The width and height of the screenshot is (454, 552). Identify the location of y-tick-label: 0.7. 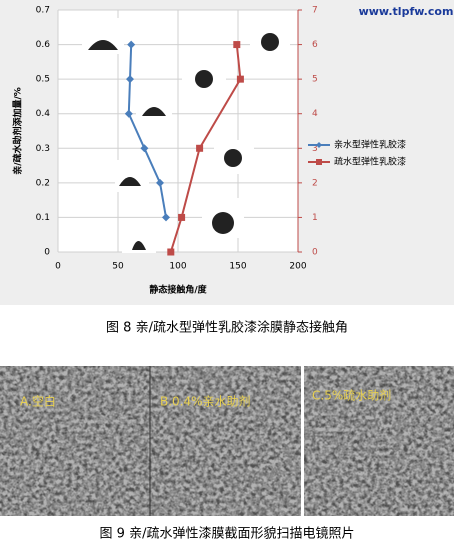
(43, 11).